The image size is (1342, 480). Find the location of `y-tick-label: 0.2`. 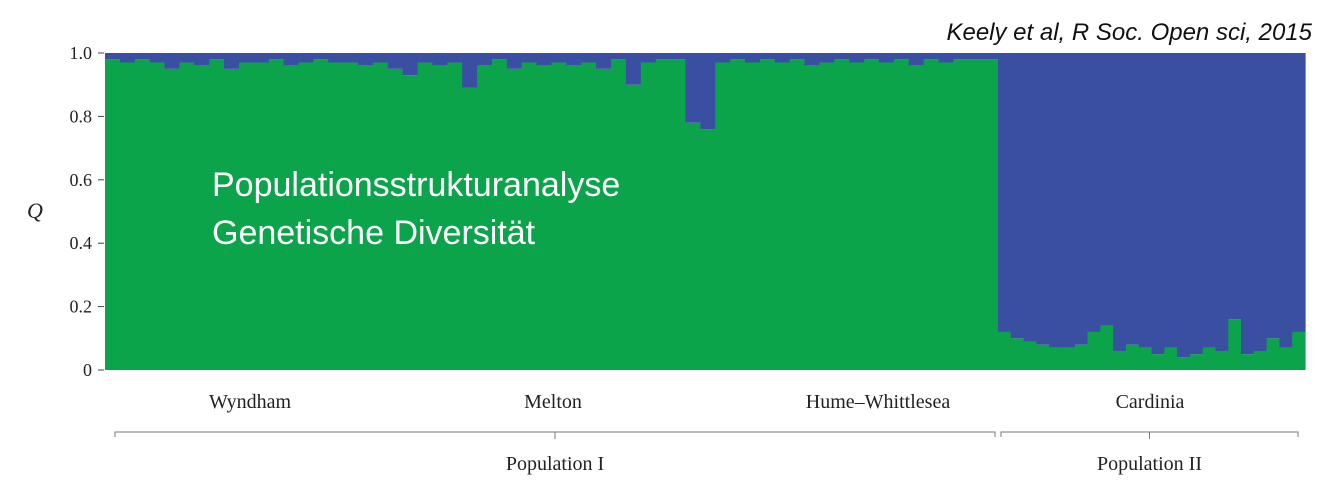

y-tick-label: 0.2 is located at coordinates (81, 307).